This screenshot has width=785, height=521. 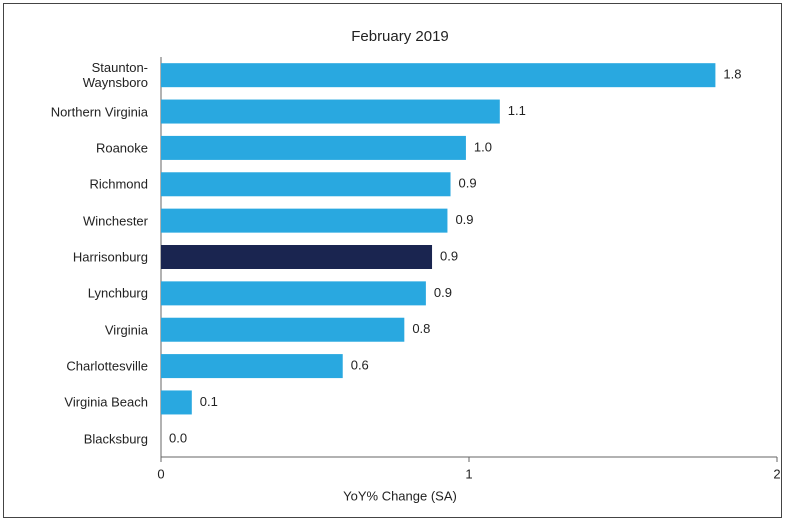 I want to click on category-label: Roanoke, so click(x=121, y=148).